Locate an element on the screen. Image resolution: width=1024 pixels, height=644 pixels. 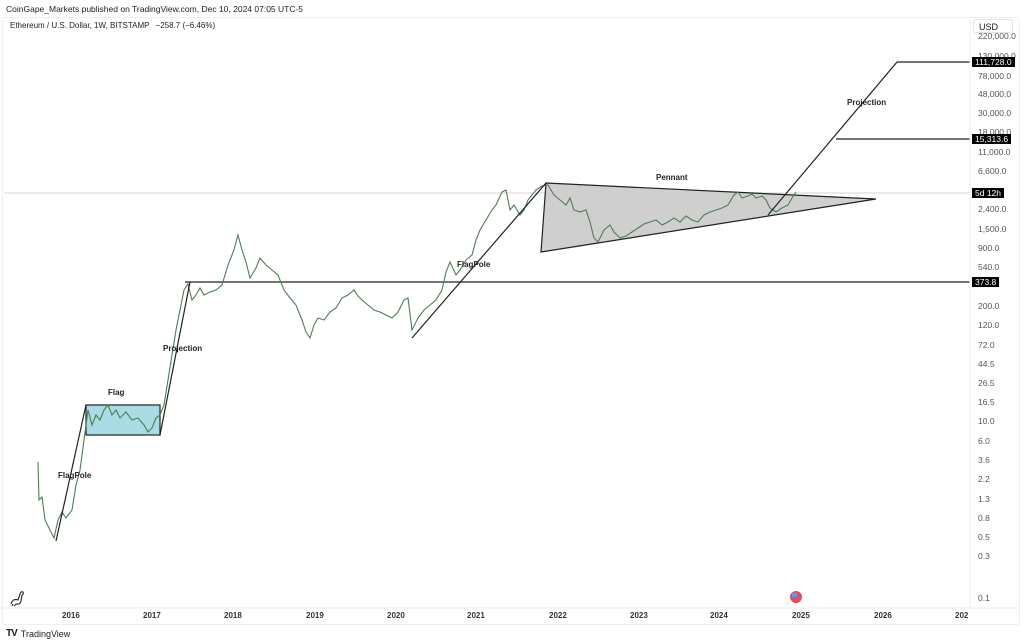
flagpole-label-1: FlagPole is located at coordinates (75, 475).